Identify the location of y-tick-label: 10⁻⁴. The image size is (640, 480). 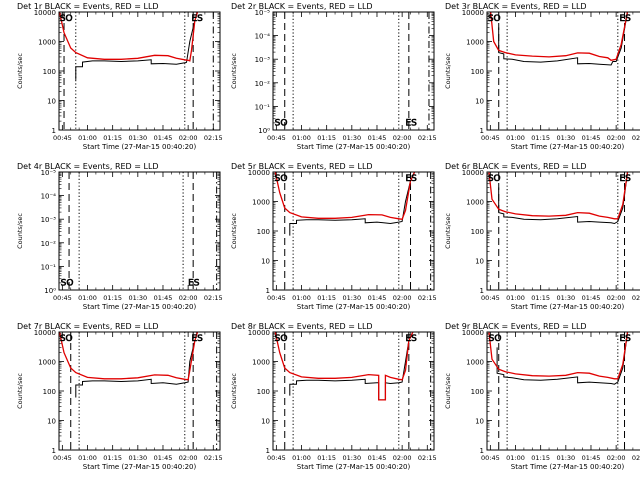
(49, 197).